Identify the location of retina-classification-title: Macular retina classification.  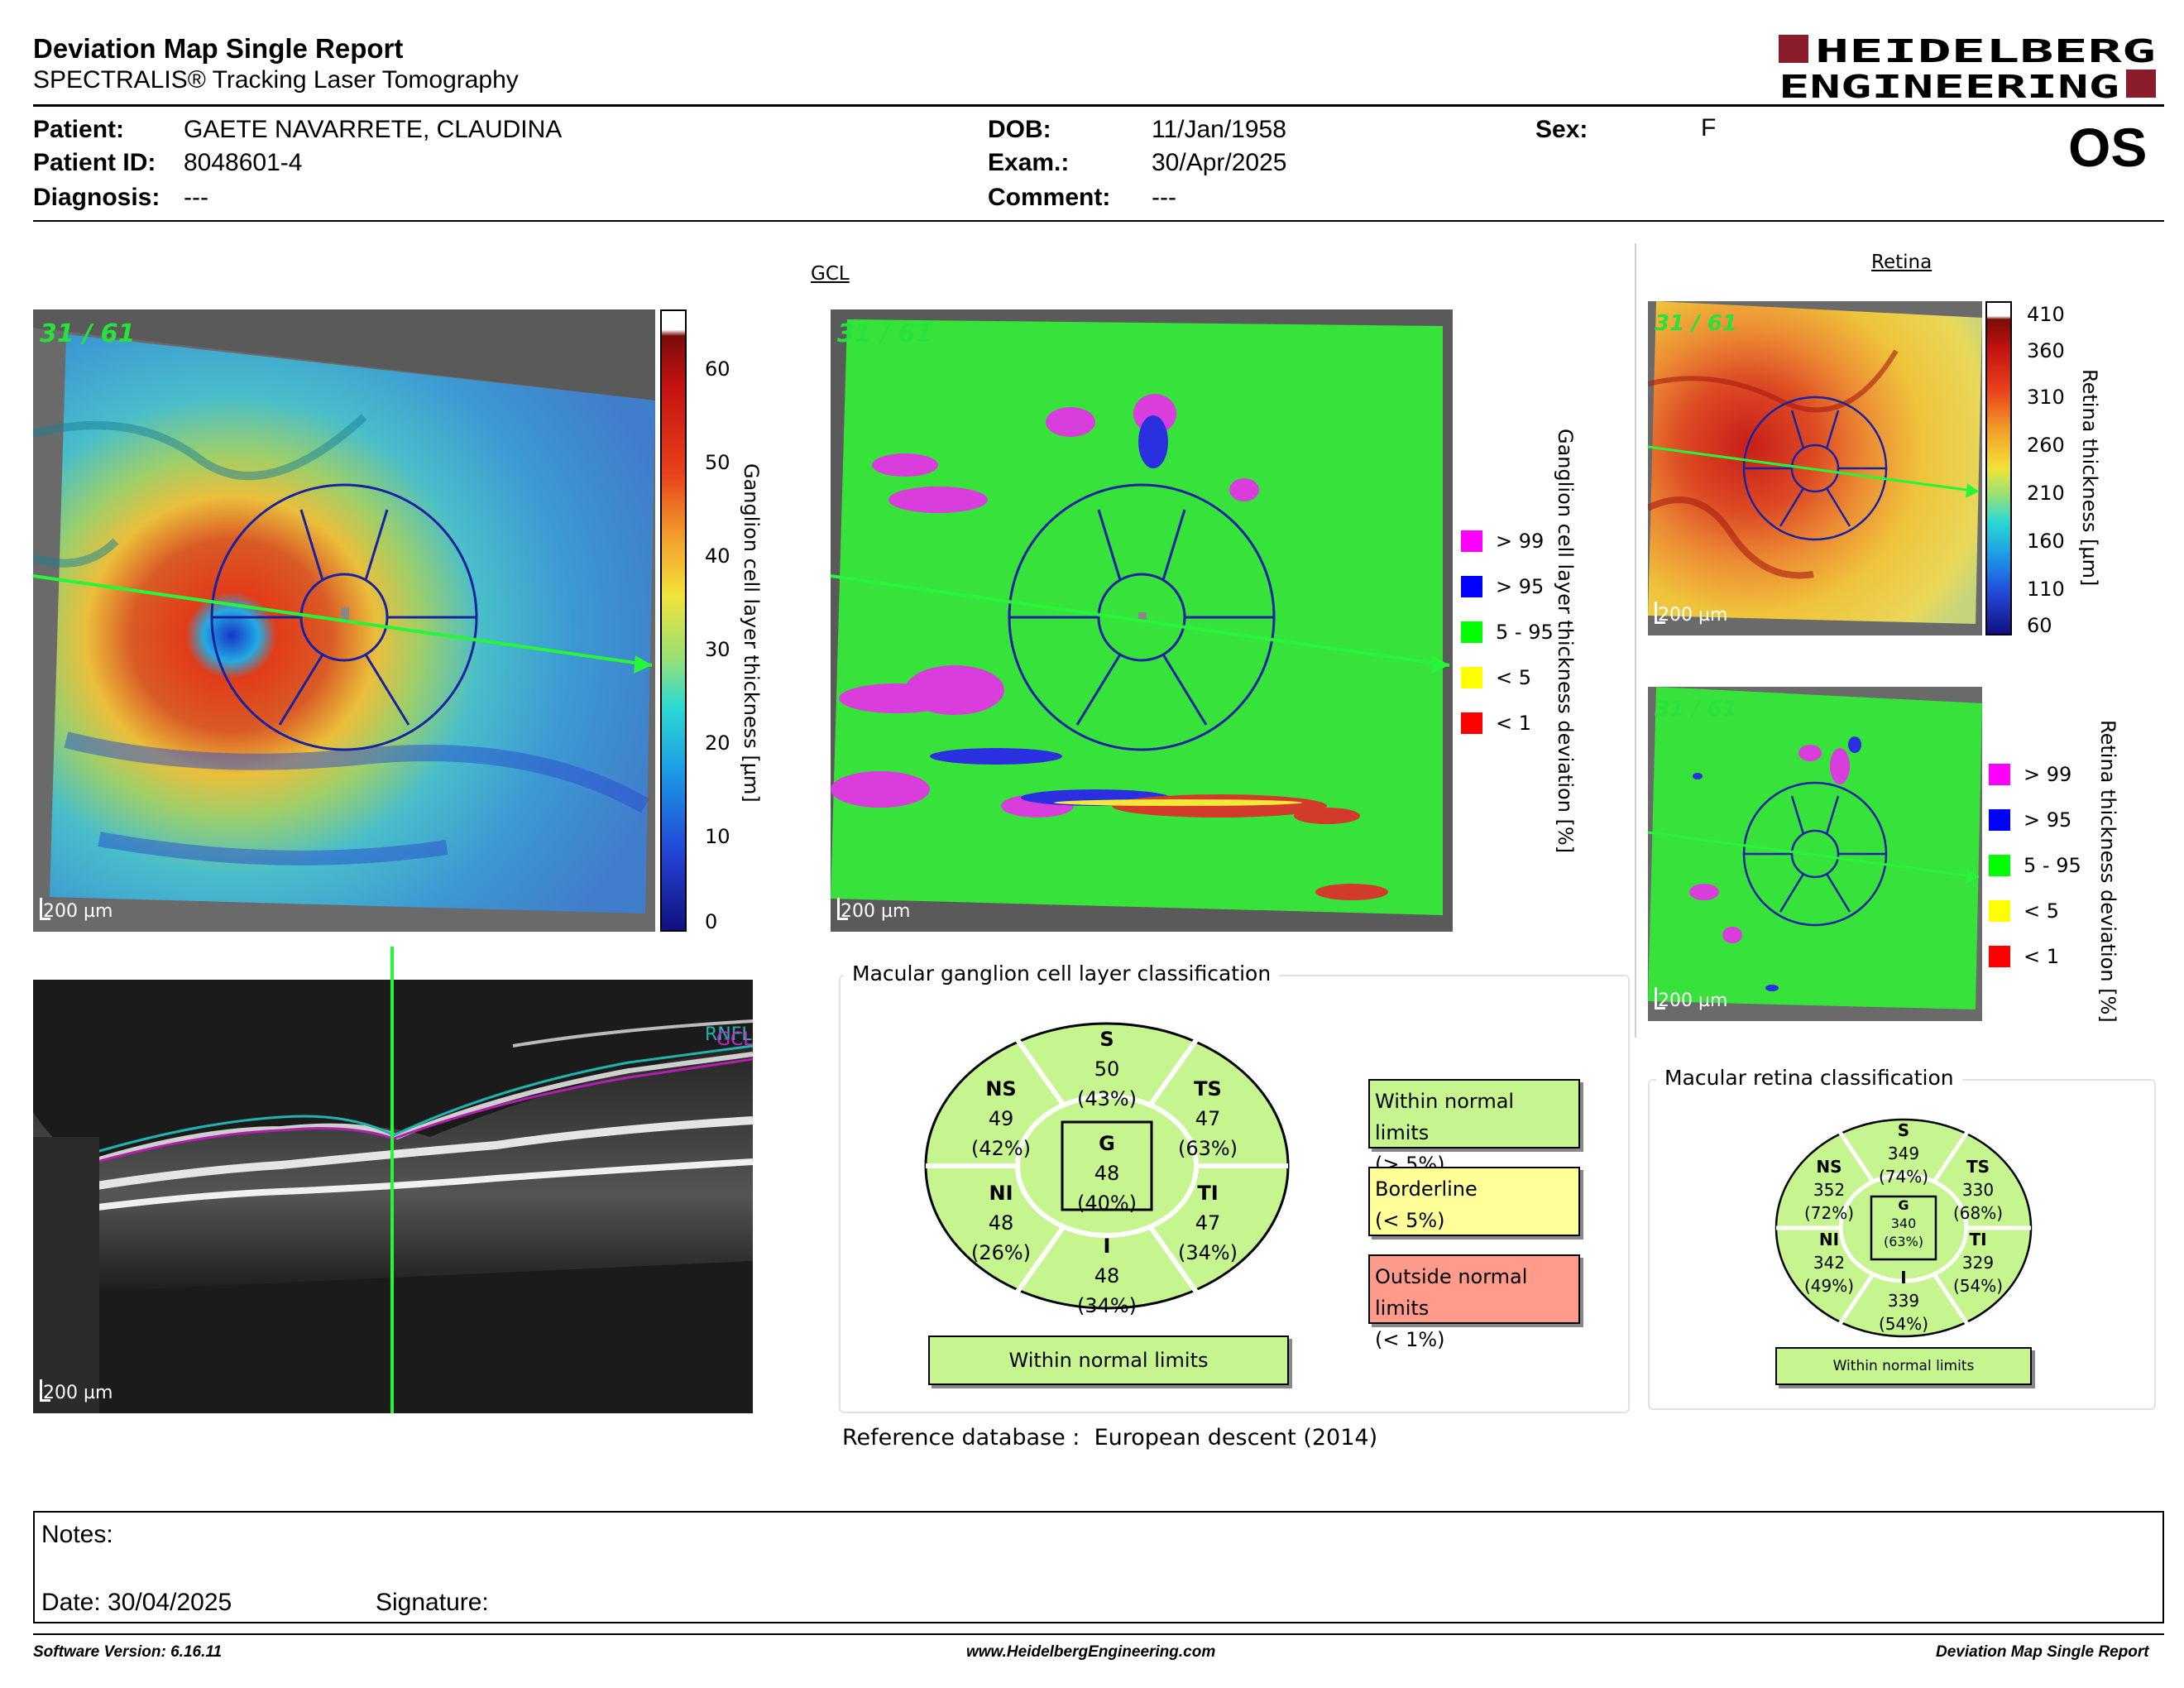
(1809, 1078).